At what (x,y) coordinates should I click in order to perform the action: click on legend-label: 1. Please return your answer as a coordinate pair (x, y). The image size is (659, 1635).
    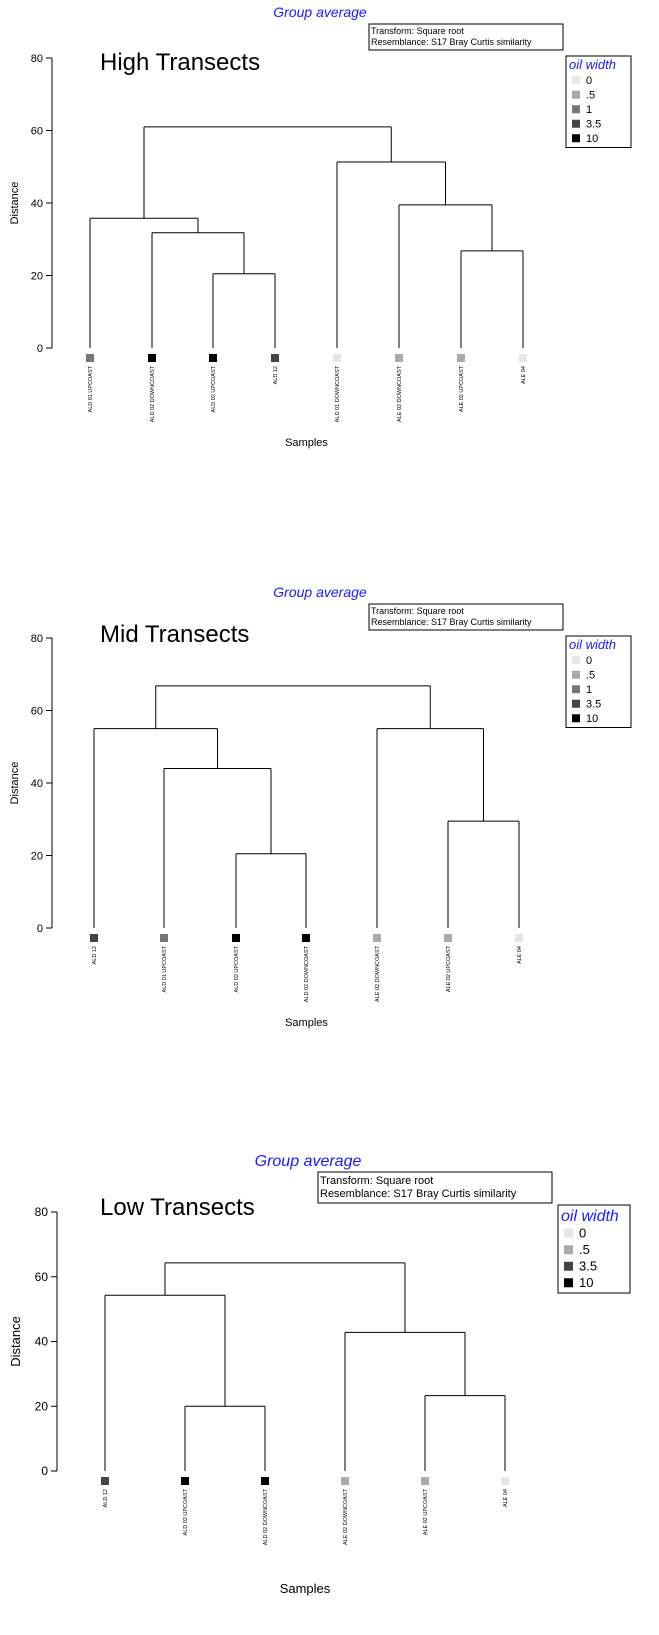
    Looking at the image, I should click on (589, 690).